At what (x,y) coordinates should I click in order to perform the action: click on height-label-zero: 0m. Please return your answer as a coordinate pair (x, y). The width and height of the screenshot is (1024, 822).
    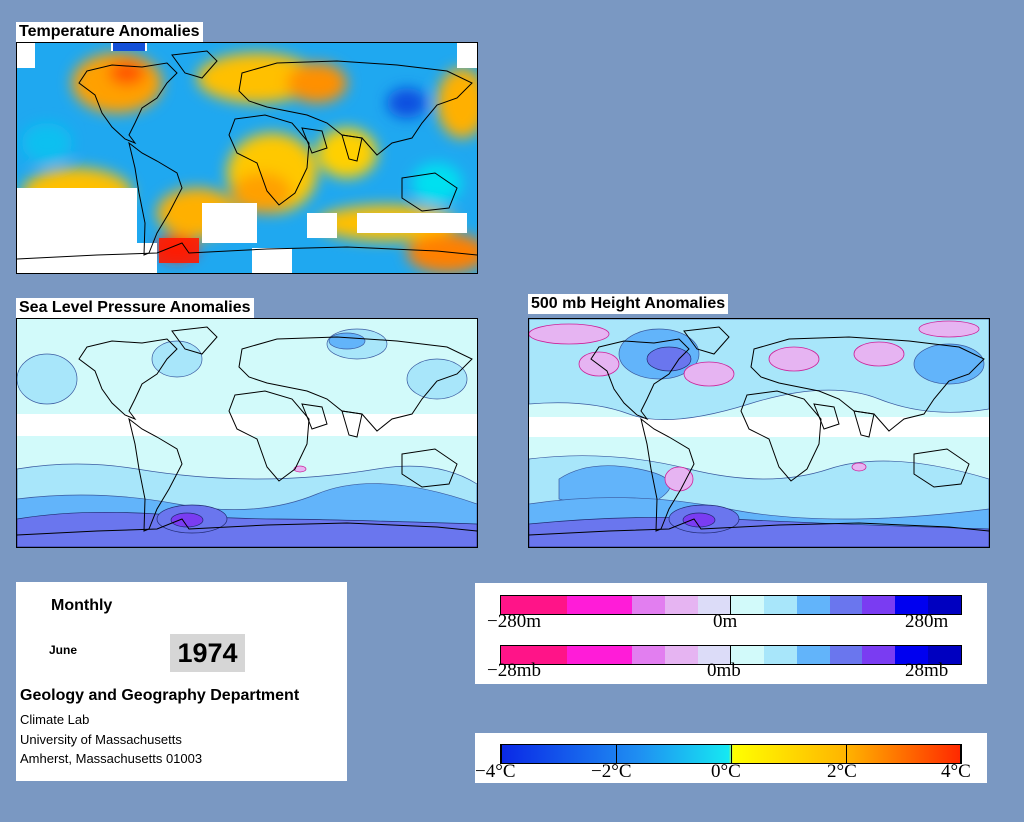
    Looking at the image, I should click on (725, 621).